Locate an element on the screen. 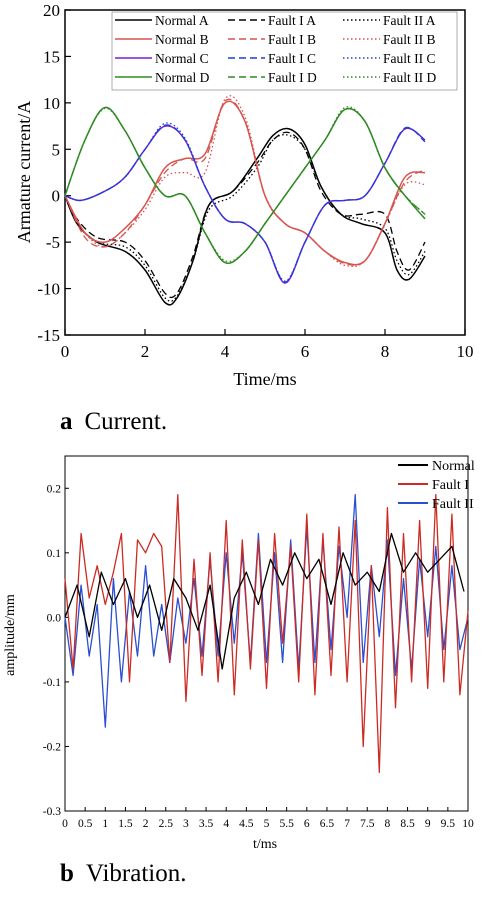  legend-entry-normal-b: Normal B is located at coordinates (162, 39).